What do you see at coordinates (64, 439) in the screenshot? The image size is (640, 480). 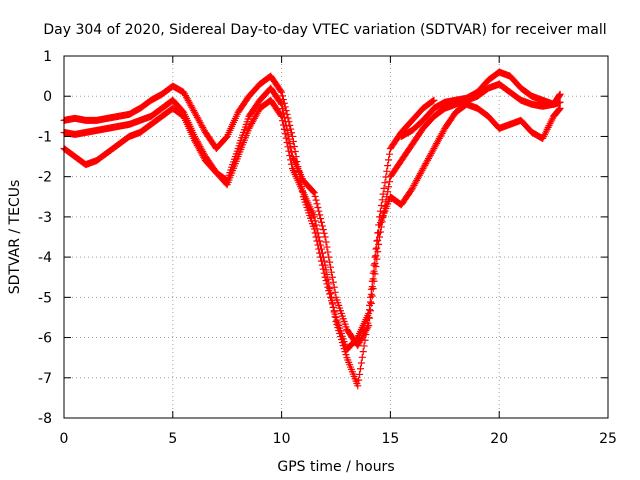 I see `x-tick-label: 0` at bounding box center [64, 439].